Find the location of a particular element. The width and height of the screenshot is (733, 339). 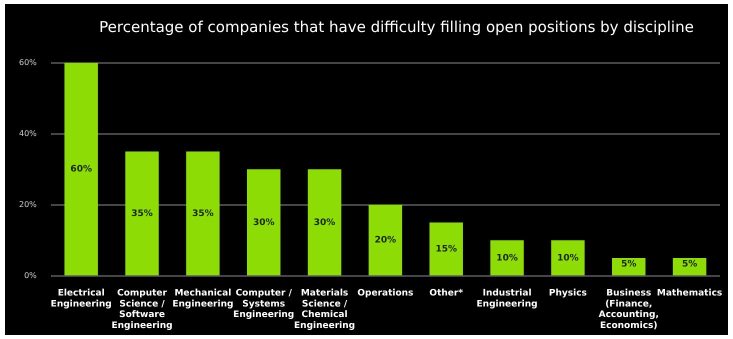

y-tick-label: 60% is located at coordinates (28, 62).